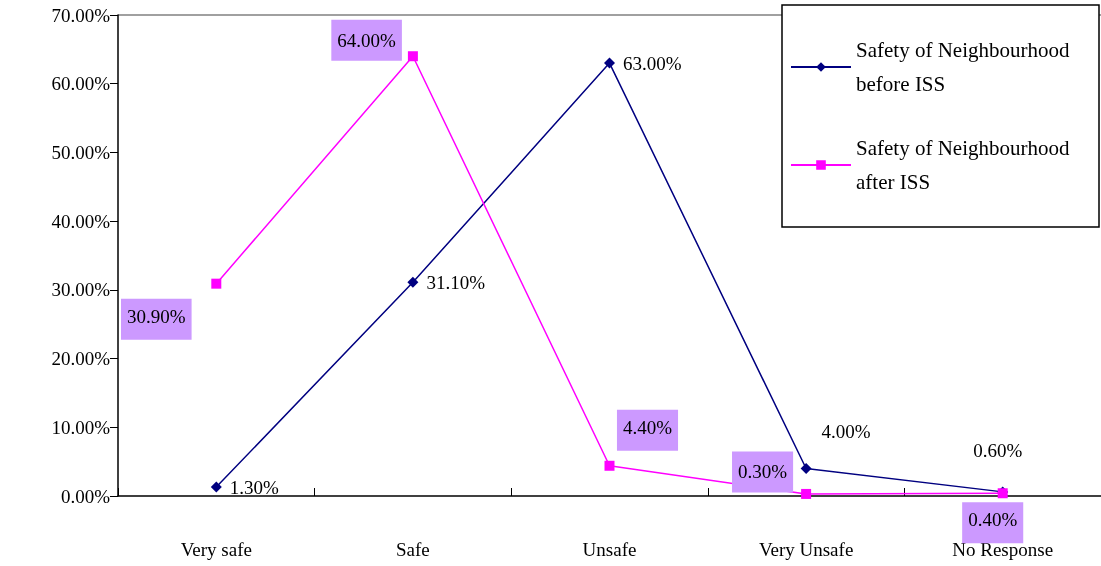 Image resolution: width=1101 pixels, height=566 pixels. What do you see at coordinates (367, 40) in the screenshot?
I see `data-label: 64.00%` at bounding box center [367, 40].